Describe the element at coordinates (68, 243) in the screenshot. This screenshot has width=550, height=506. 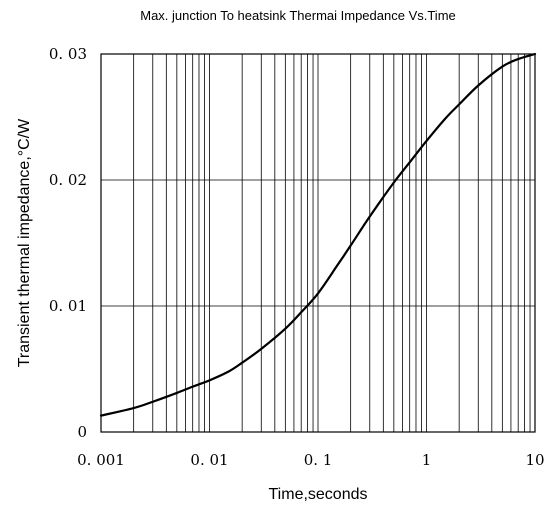
I see `y-tick-labels: 0 0. 01 0. 02 0. 03` at that location.